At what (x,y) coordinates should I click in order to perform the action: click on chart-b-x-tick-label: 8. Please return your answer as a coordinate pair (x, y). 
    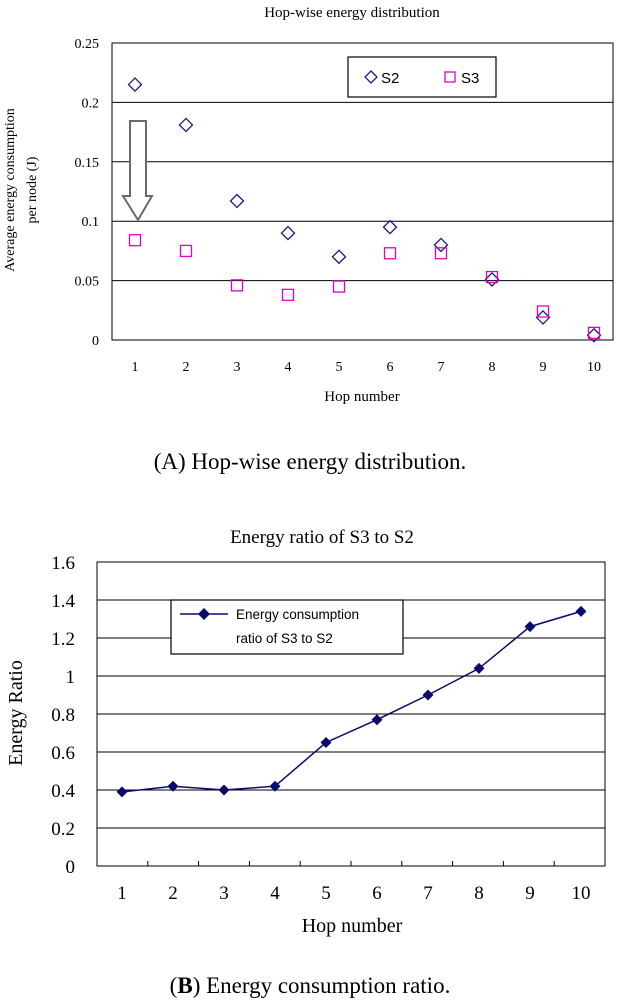
    Looking at the image, I should click on (479, 893).